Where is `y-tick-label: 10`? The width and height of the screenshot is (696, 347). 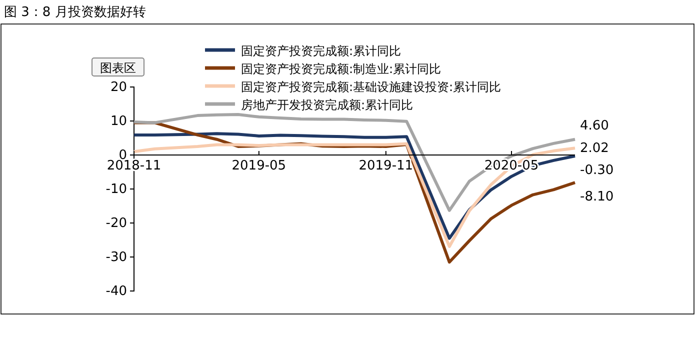
y-tick-label: 10 is located at coordinates (118, 122).